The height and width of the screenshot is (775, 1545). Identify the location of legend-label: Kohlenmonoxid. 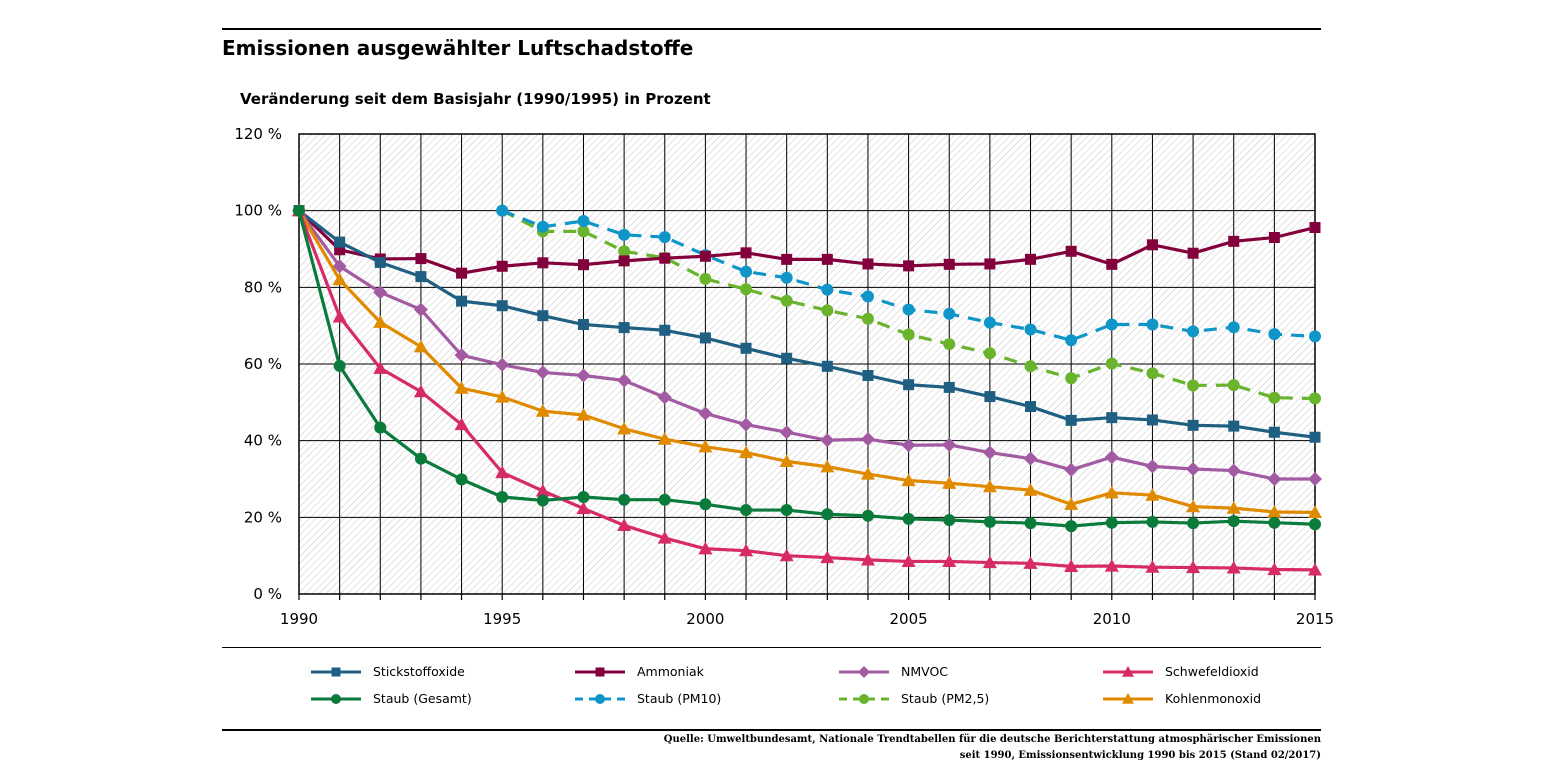
(1213, 698).